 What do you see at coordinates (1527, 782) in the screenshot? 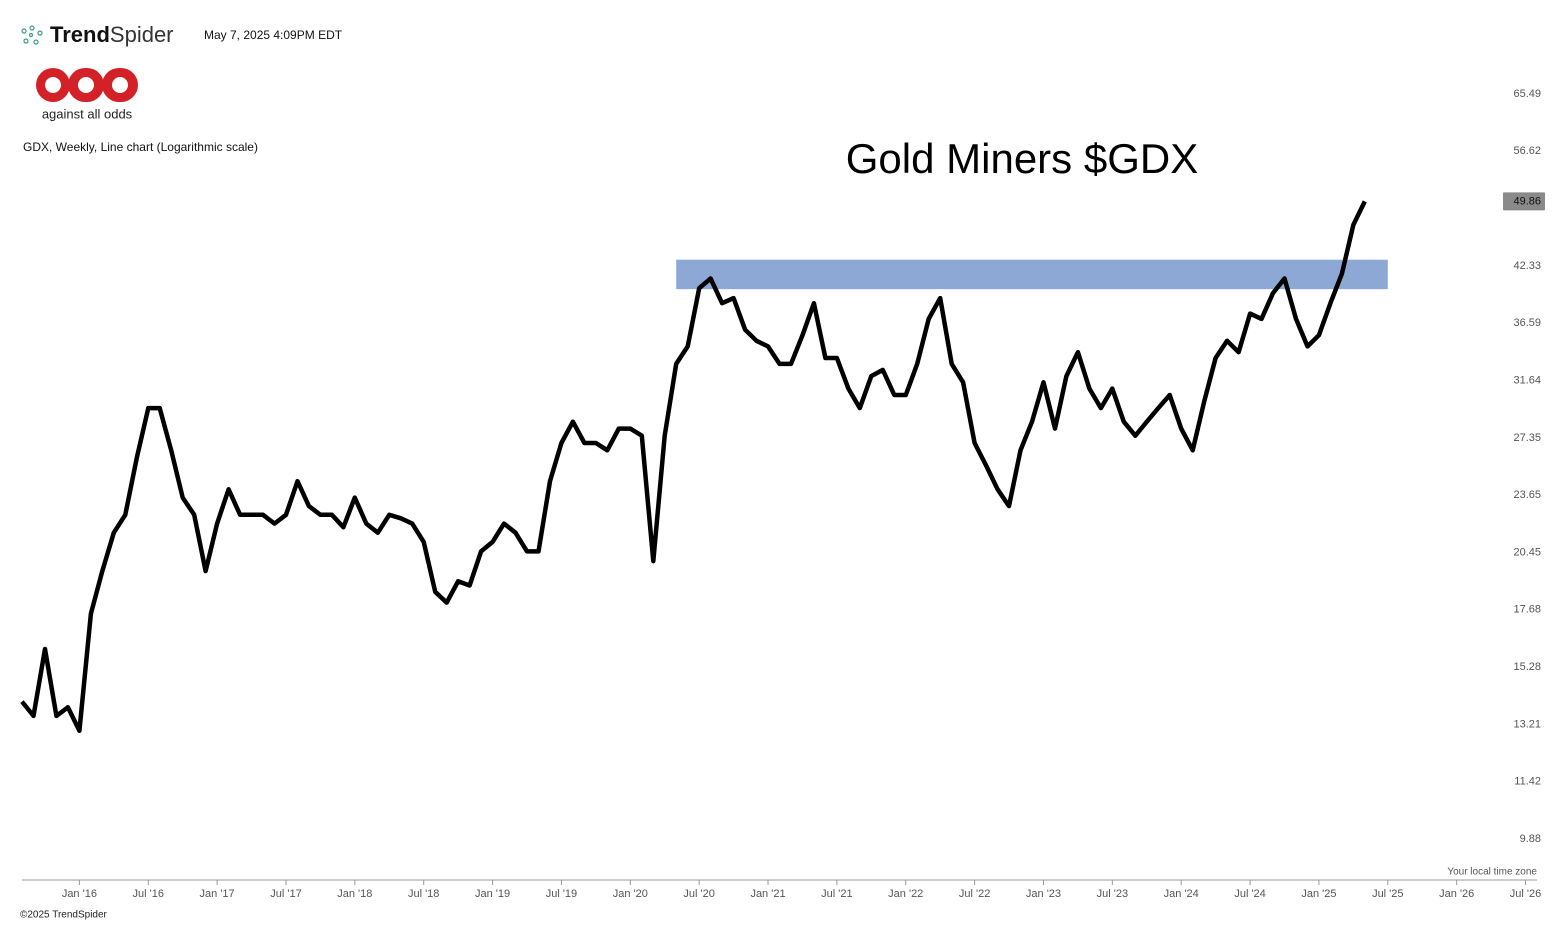
I see `y-tick-label: 11.42` at bounding box center [1527, 782].